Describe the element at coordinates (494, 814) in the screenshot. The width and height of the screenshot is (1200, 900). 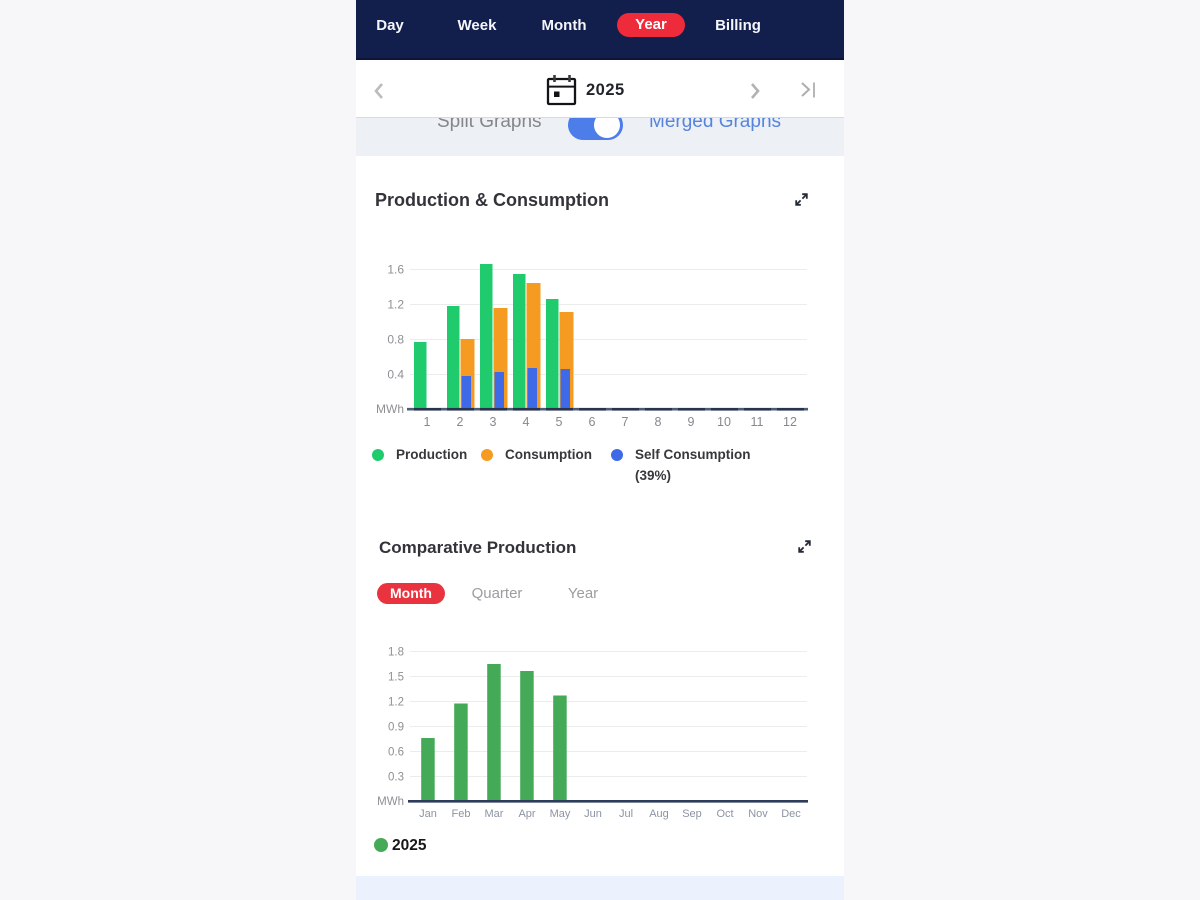
I see `svg-text: Mar` at that location.